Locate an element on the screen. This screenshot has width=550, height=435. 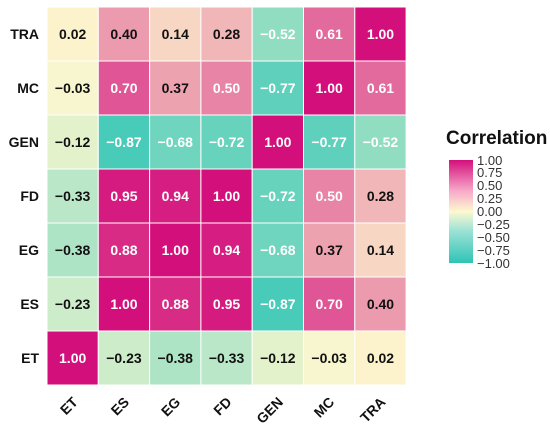
x-axis-label-tra: TRA is located at coordinates (373, 410).